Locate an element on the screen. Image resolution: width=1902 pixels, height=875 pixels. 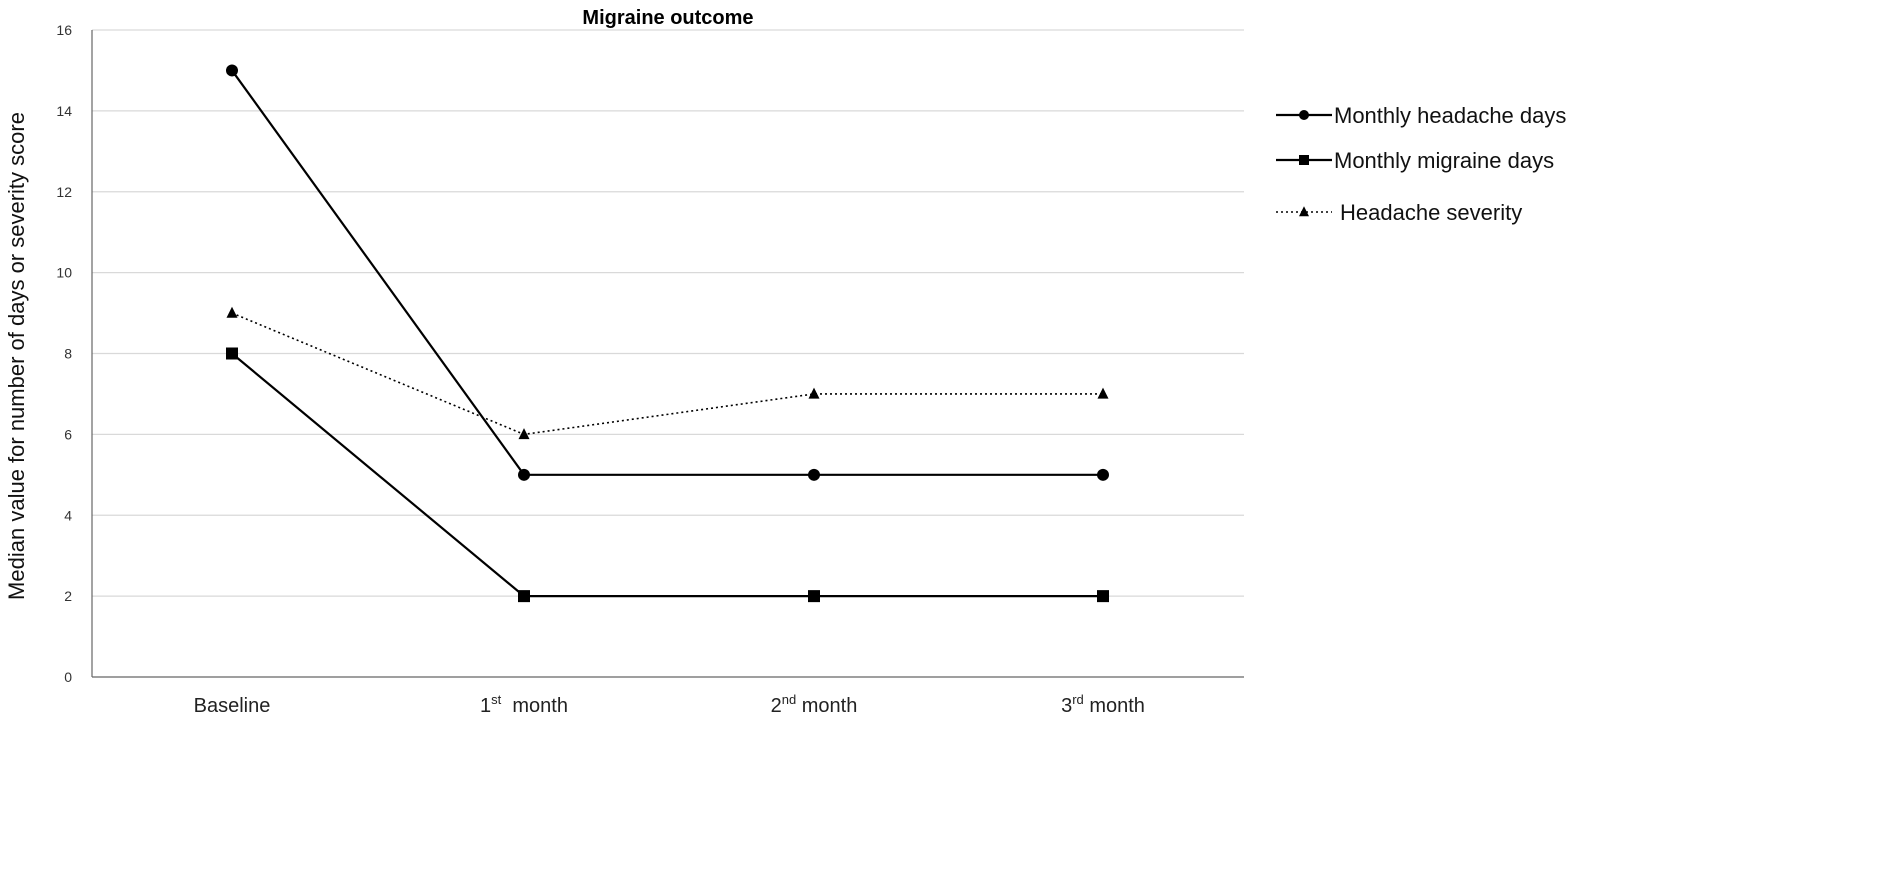
legend-label: Monthly migraine days is located at coordinates (1444, 160).